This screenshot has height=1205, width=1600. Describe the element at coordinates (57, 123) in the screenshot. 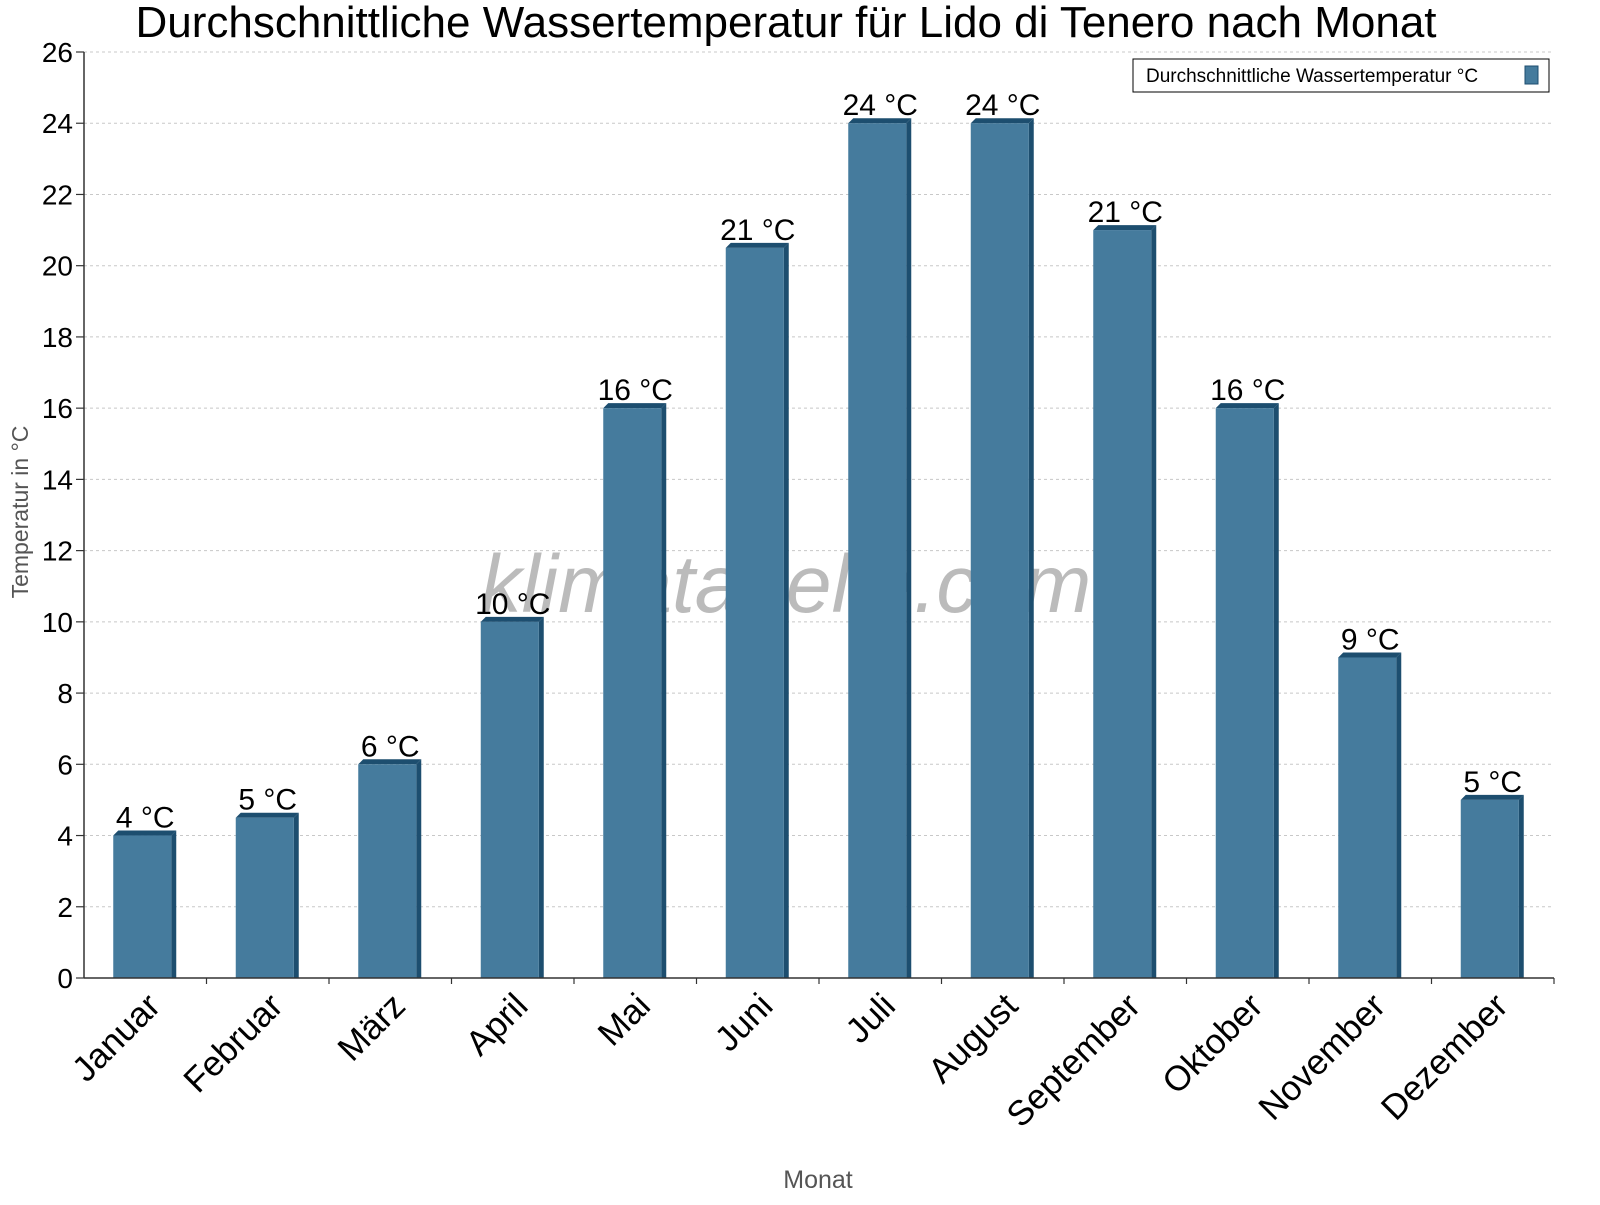

I see `y-tick-label: 24` at that location.